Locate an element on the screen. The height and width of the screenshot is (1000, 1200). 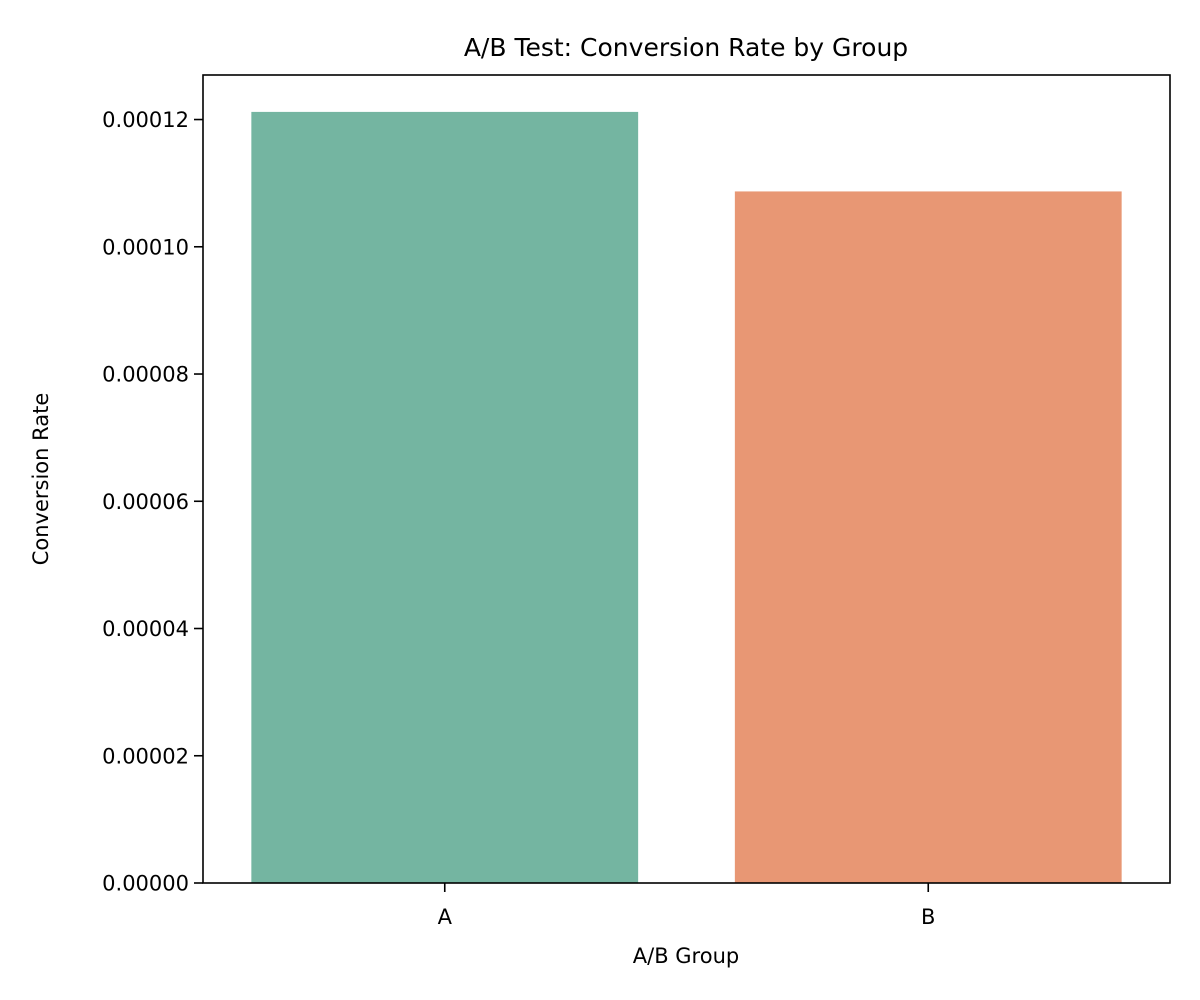
y-tick-label: 0.00002 is located at coordinates (145, 756).